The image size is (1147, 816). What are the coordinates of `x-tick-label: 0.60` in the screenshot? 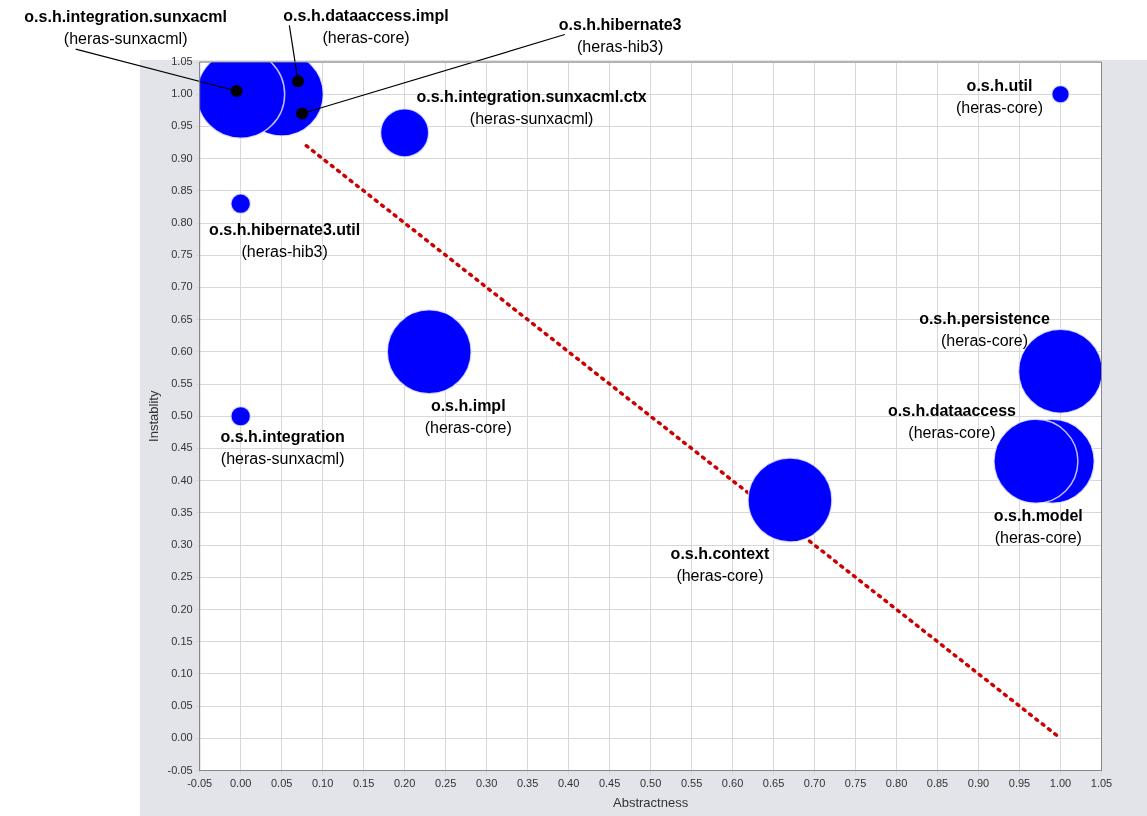 It's located at (732, 783).